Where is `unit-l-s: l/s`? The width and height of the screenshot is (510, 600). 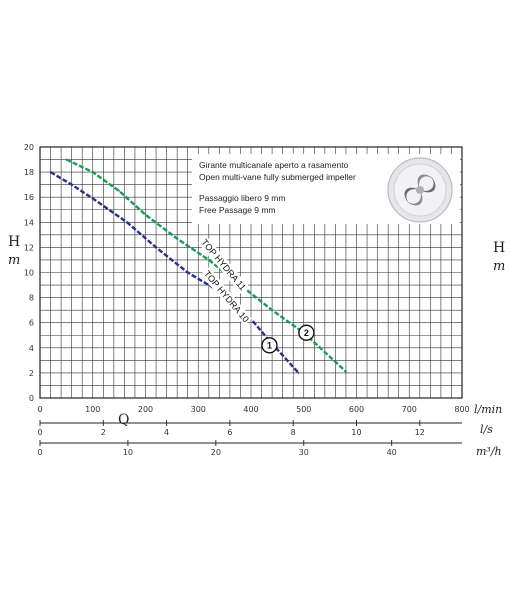
unit-l-s: l/s is located at coordinates (486, 429).